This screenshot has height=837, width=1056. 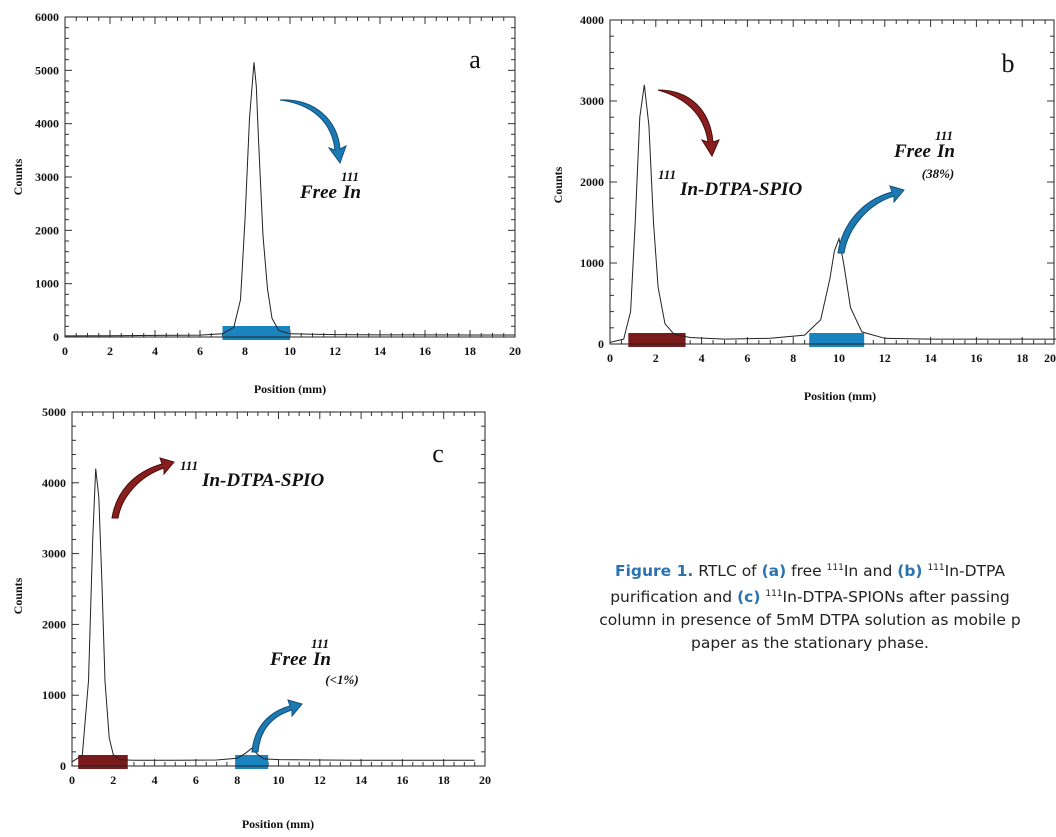 I want to click on svg-text: 111 In-DTPA-SPIO, so click(x=252, y=474).